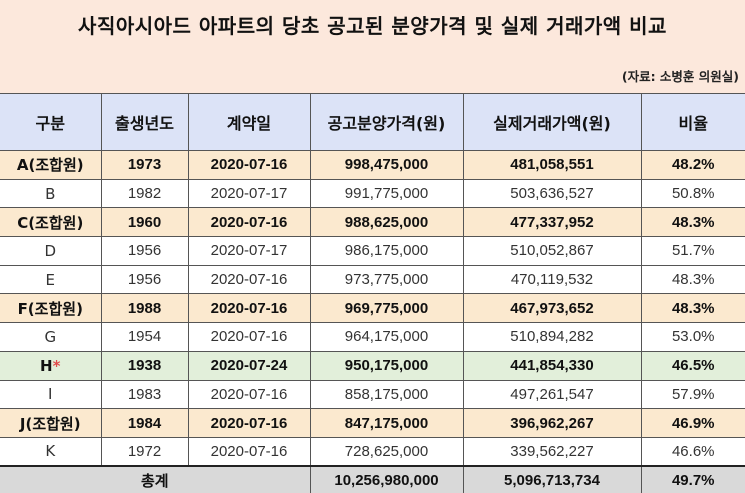 This screenshot has height=493, width=745. I want to click on row-name: B, so click(50, 193).